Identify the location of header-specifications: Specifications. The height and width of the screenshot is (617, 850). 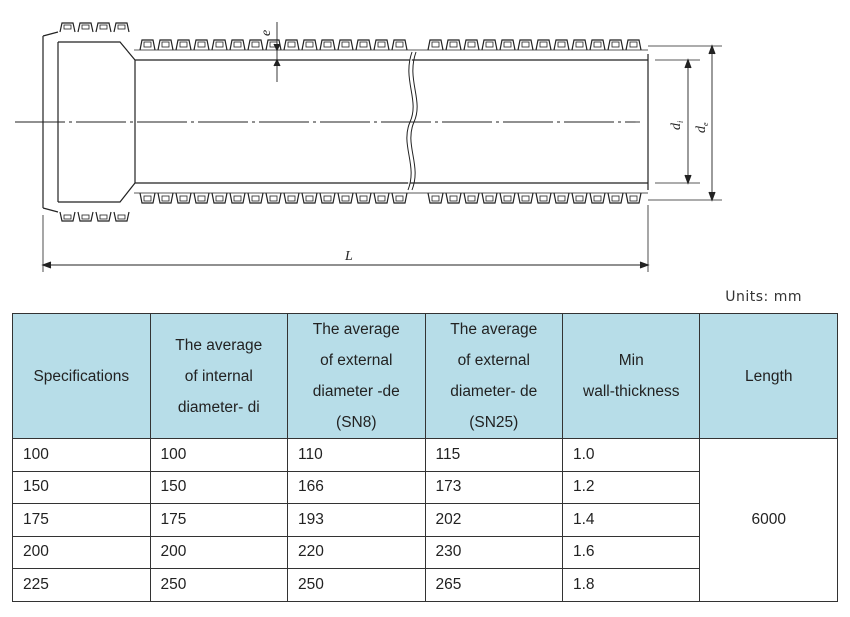
(81, 376).